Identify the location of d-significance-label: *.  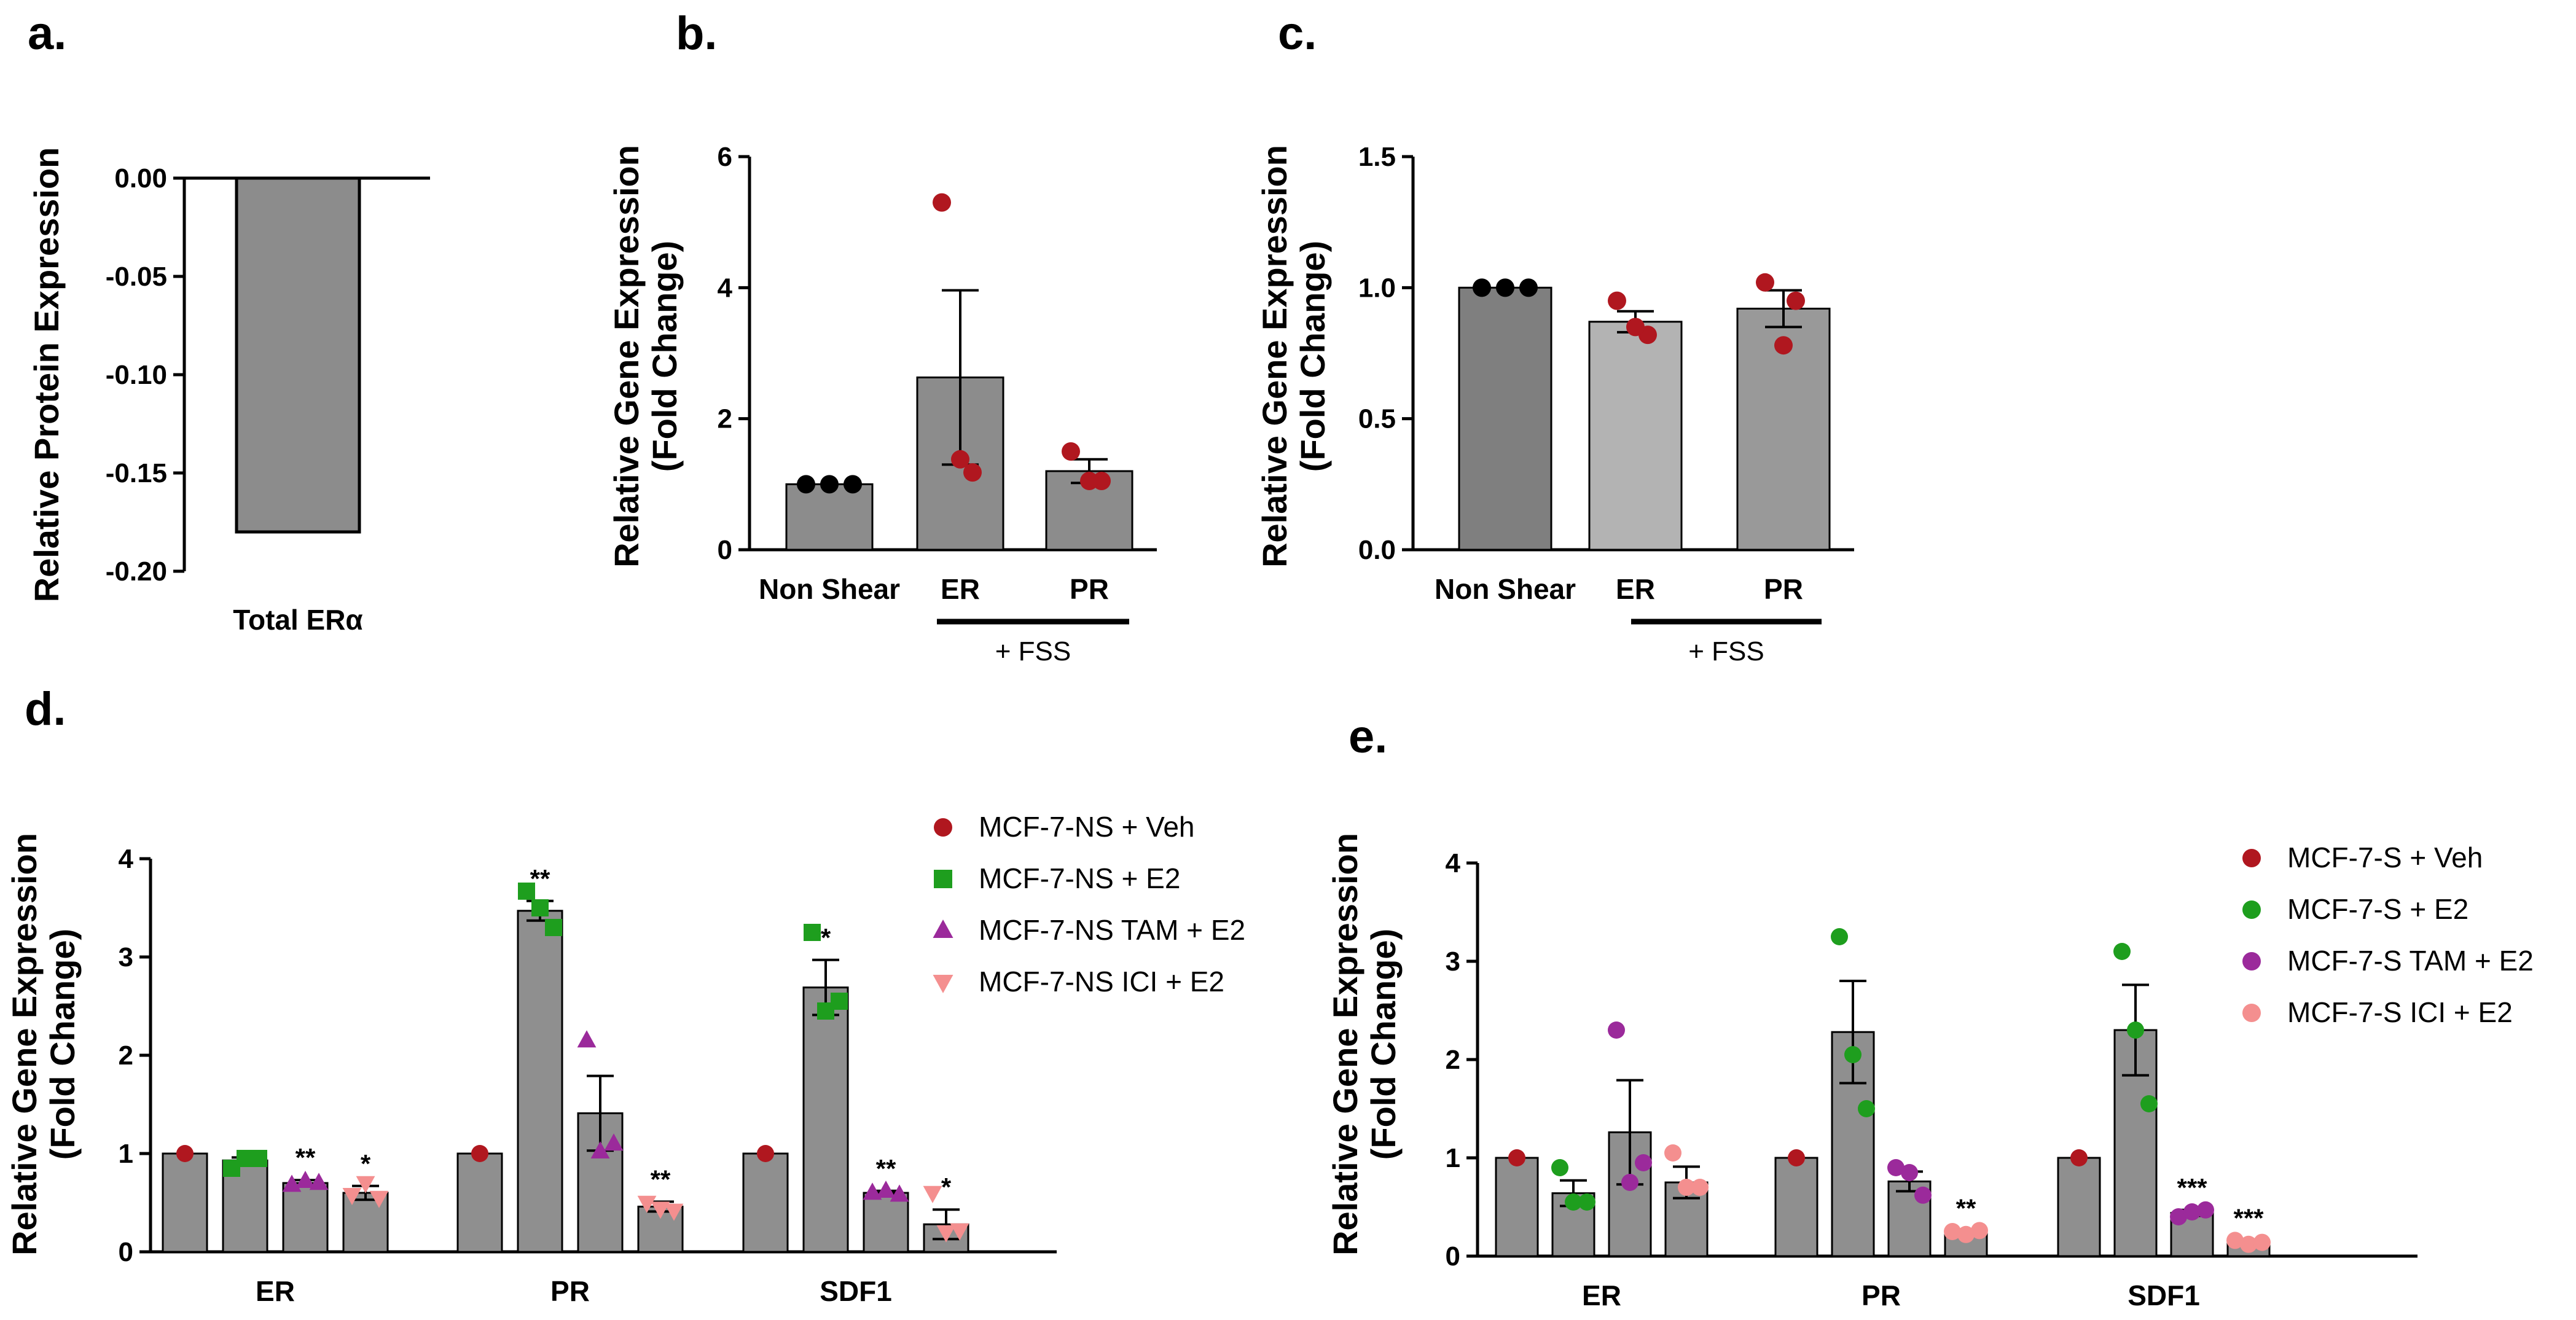
(366, 1163).